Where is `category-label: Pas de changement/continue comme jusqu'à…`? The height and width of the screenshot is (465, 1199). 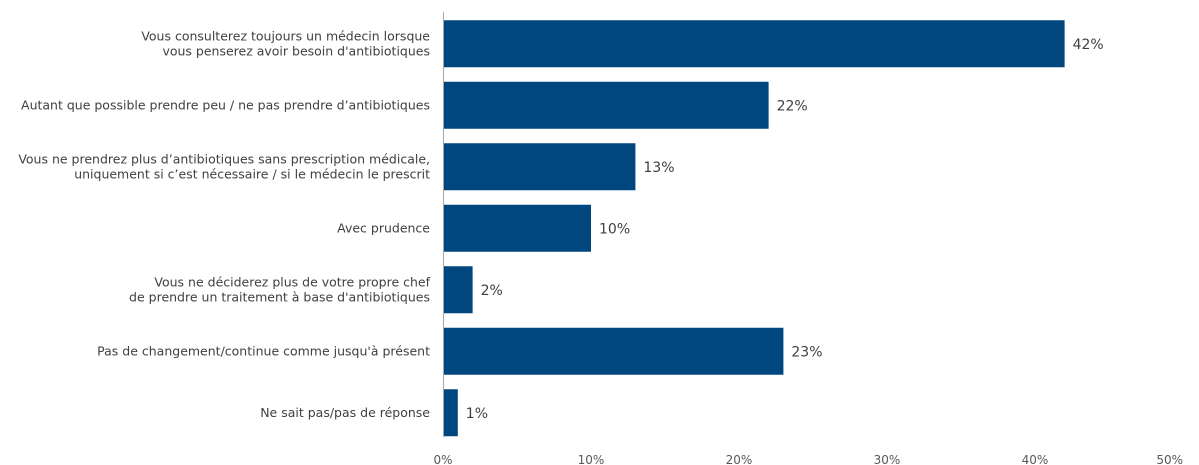 category-label: Pas de changement/continue comme jusqu'à… is located at coordinates (263, 350).